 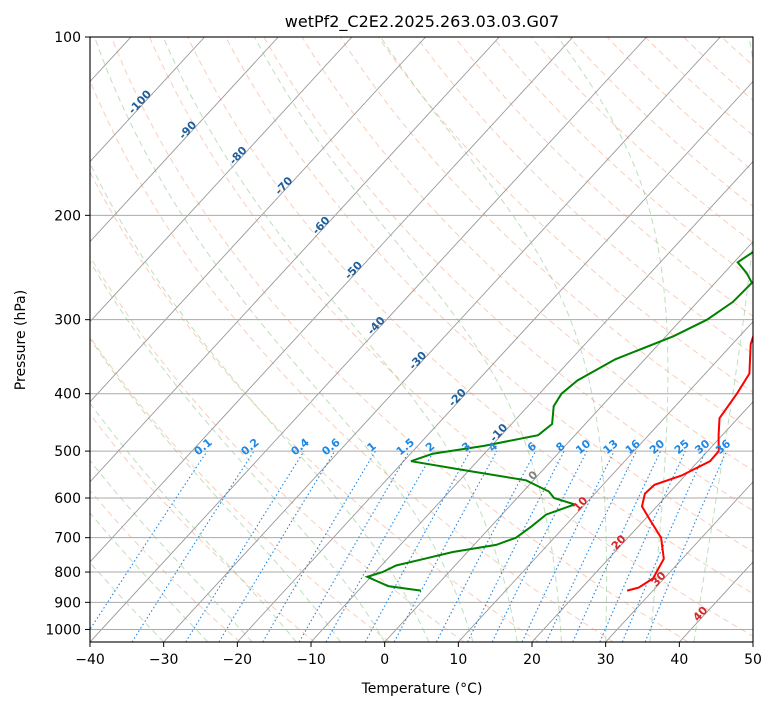 What do you see at coordinates (67, 216) in the screenshot?
I see `y-tick-label: 200` at bounding box center [67, 216].